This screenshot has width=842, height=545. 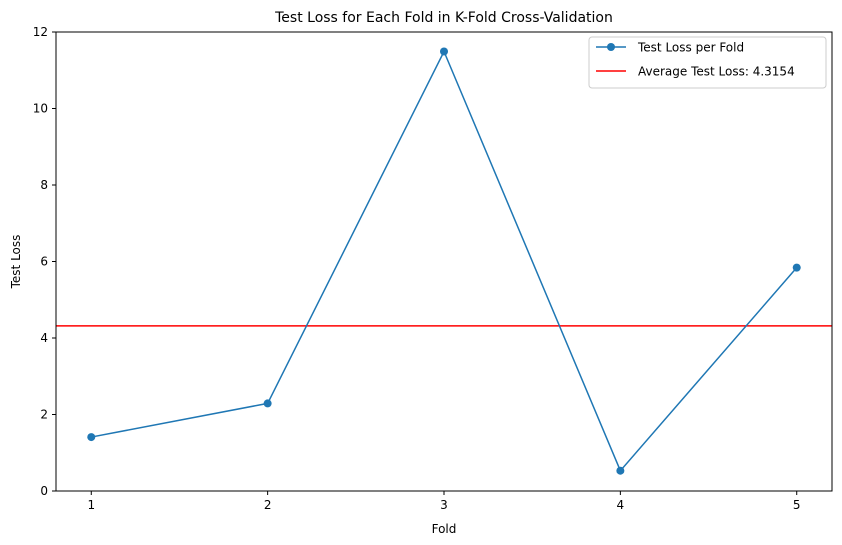 What do you see at coordinates (444, 529) in the screenshot?
I see `x-axis-label: Fold` at bounding box center [444, 529].